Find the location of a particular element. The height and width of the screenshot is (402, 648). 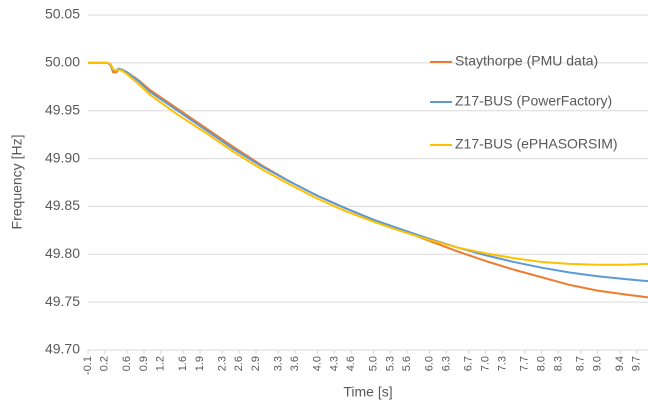

x-tick-label: 4.0 is located at coordinates (318, 363).